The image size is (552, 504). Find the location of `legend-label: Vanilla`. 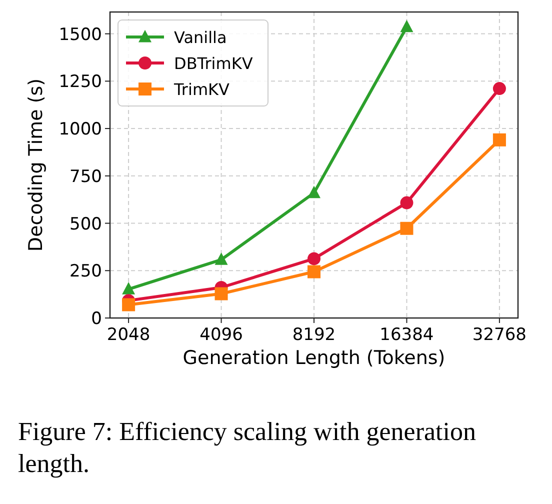

legend-label: Vanilla is located at coordinates (200, 37).